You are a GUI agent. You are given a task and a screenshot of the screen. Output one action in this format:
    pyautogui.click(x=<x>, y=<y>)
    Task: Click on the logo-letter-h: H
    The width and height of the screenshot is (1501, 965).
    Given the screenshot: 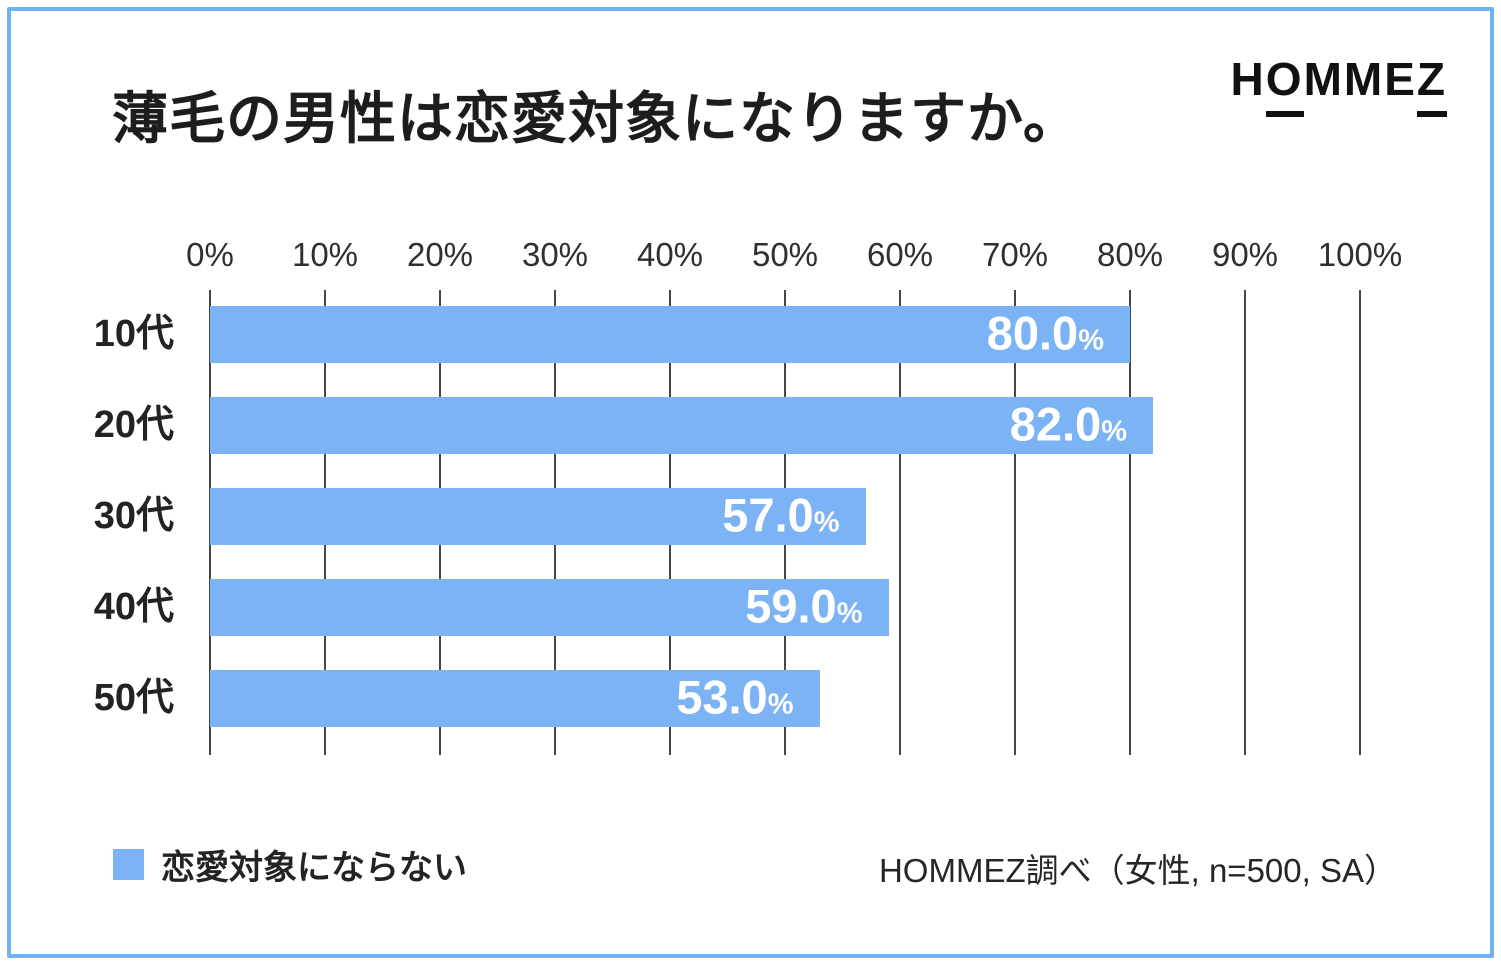 What is the action you would take?
    pyautogui.click(x=1248, y=79)
    